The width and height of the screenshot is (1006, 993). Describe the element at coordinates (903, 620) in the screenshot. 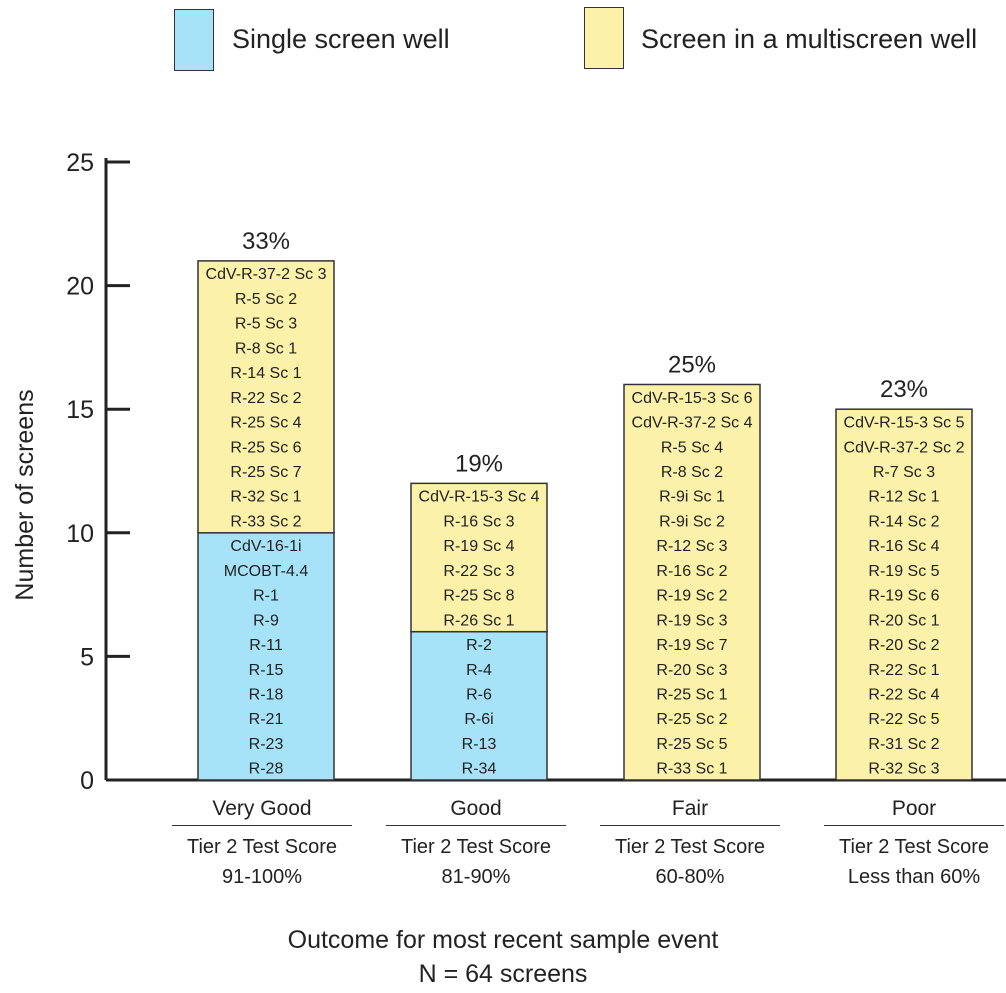

I see `screen-label: R-20 Sc 1` at that location.